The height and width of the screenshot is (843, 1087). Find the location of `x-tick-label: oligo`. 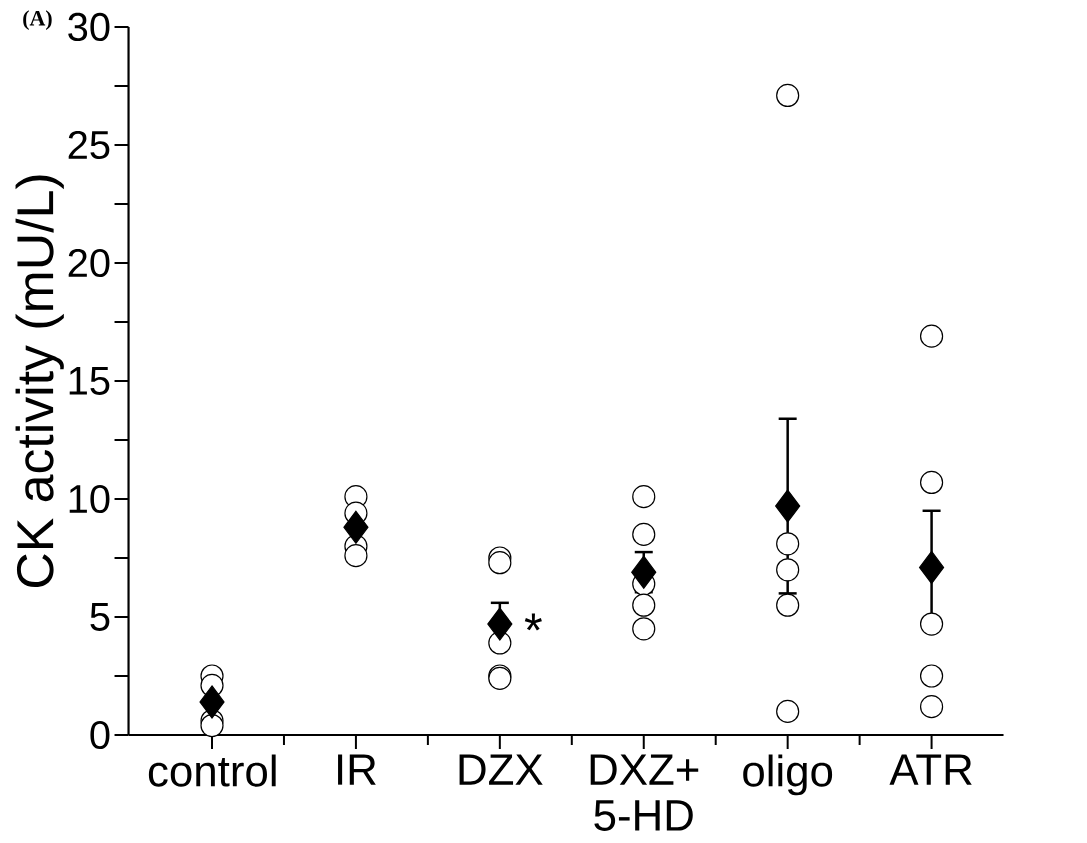

x-tick-label: oligo is located at coordinates (788, 775).